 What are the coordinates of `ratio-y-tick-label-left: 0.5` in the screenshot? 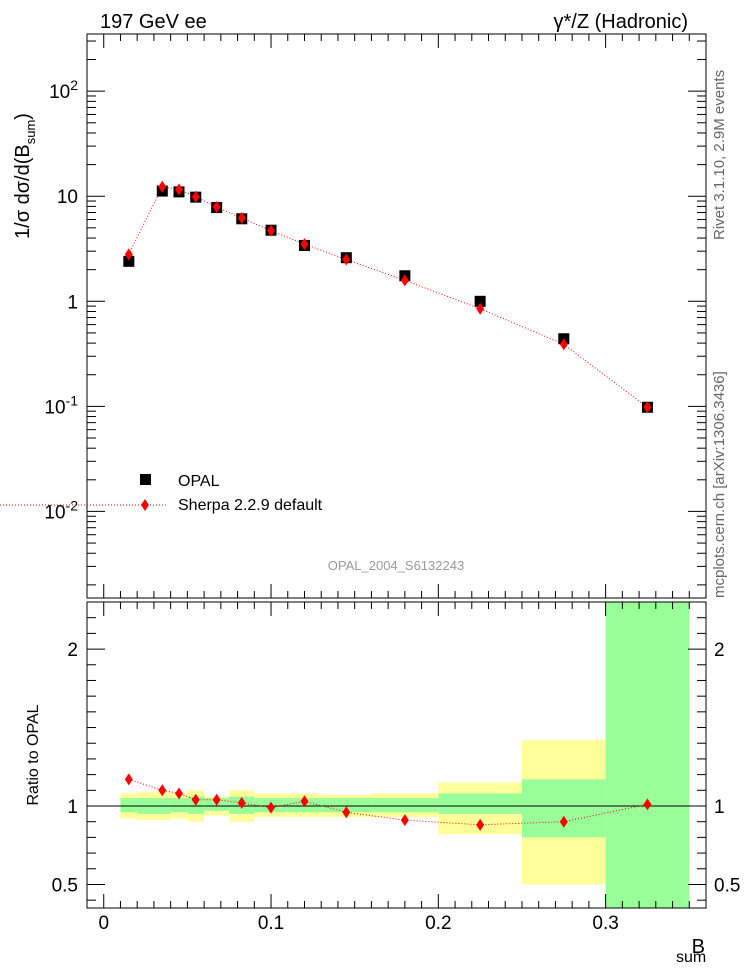 It's located at (65, 885).